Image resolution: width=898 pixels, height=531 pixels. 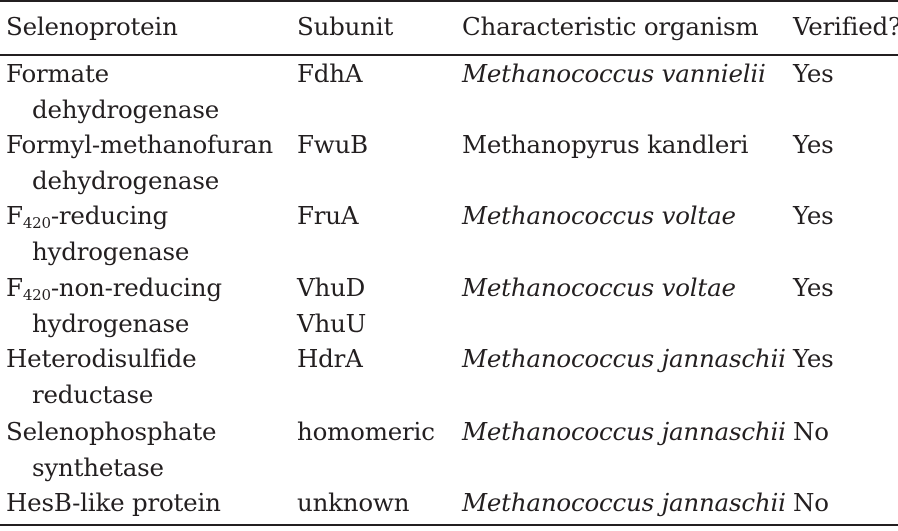 I want to click on table-bottom-rule, so click(x=449, y=525).